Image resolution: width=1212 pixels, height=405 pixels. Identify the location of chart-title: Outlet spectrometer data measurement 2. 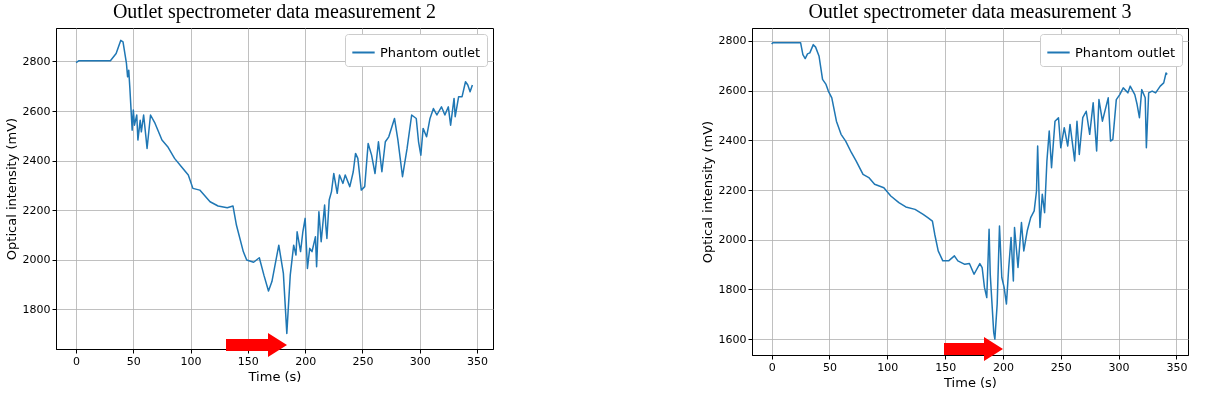
(274, 11).